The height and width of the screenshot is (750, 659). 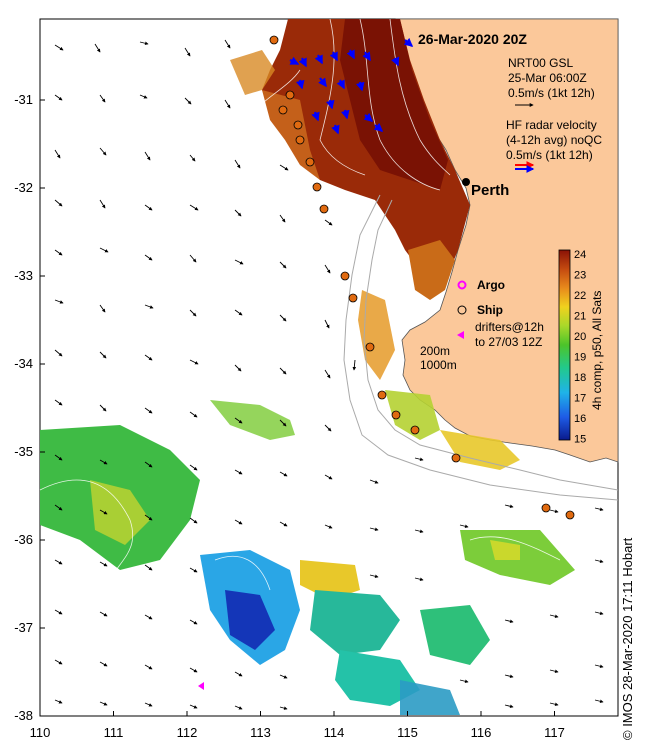 I want to click on y-tick-label: -35, so click(x=23, y=451).